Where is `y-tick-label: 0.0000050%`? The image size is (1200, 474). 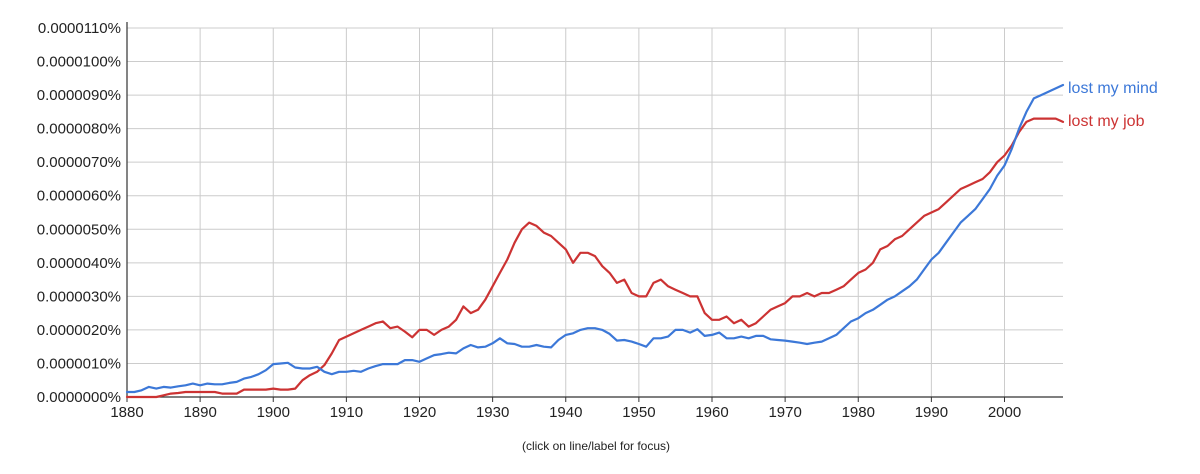 y-tick-label: 0.0000050% is located at coordinates (79, 229).